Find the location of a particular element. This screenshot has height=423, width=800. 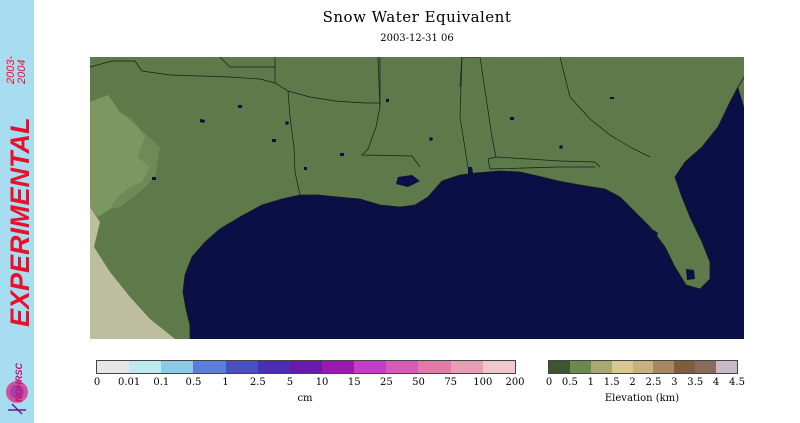

hill-country-fringe is located at coordinates (135, 160).